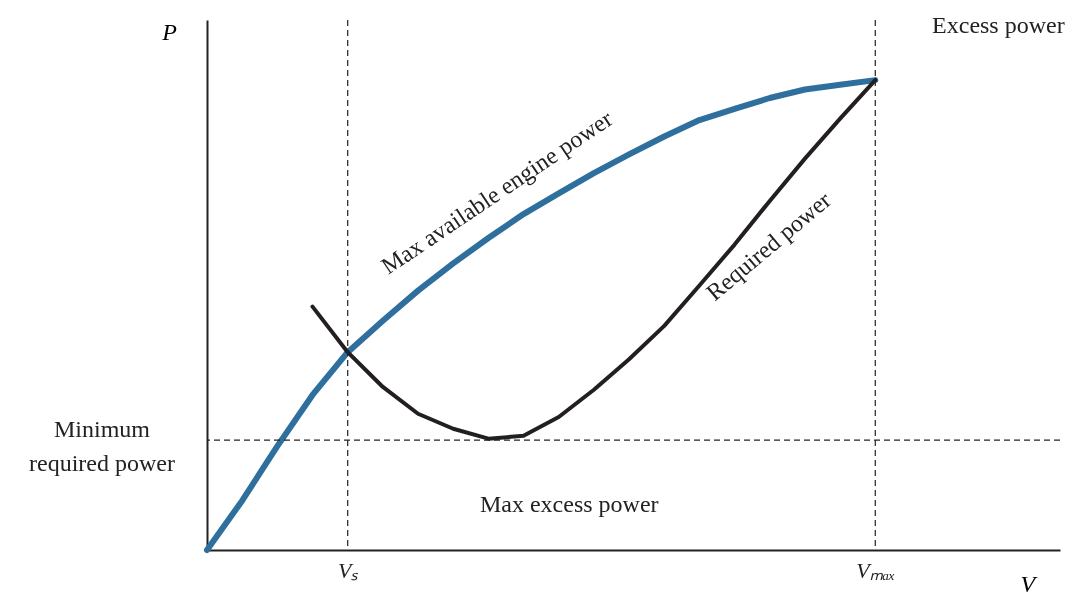 Image resolution: width=1068 pixels, height=593 pixels. What do you see at coordinates (169, 31) in the screenshot?
I see `y-axis-title: P` at bounding box center [169, 31].